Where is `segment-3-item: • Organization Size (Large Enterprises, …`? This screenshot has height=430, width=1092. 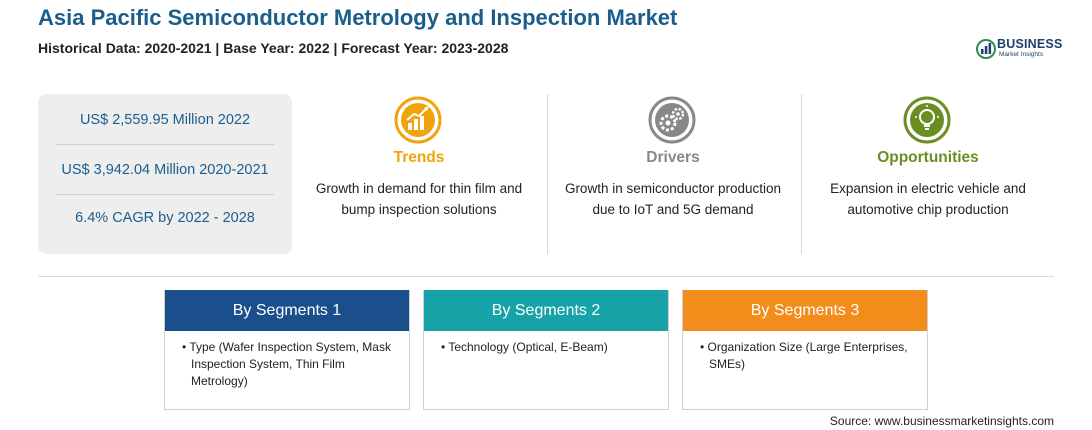 segment-3-item: • Organization Size (Large Enterprises, … is located at coordinates (804, 355).